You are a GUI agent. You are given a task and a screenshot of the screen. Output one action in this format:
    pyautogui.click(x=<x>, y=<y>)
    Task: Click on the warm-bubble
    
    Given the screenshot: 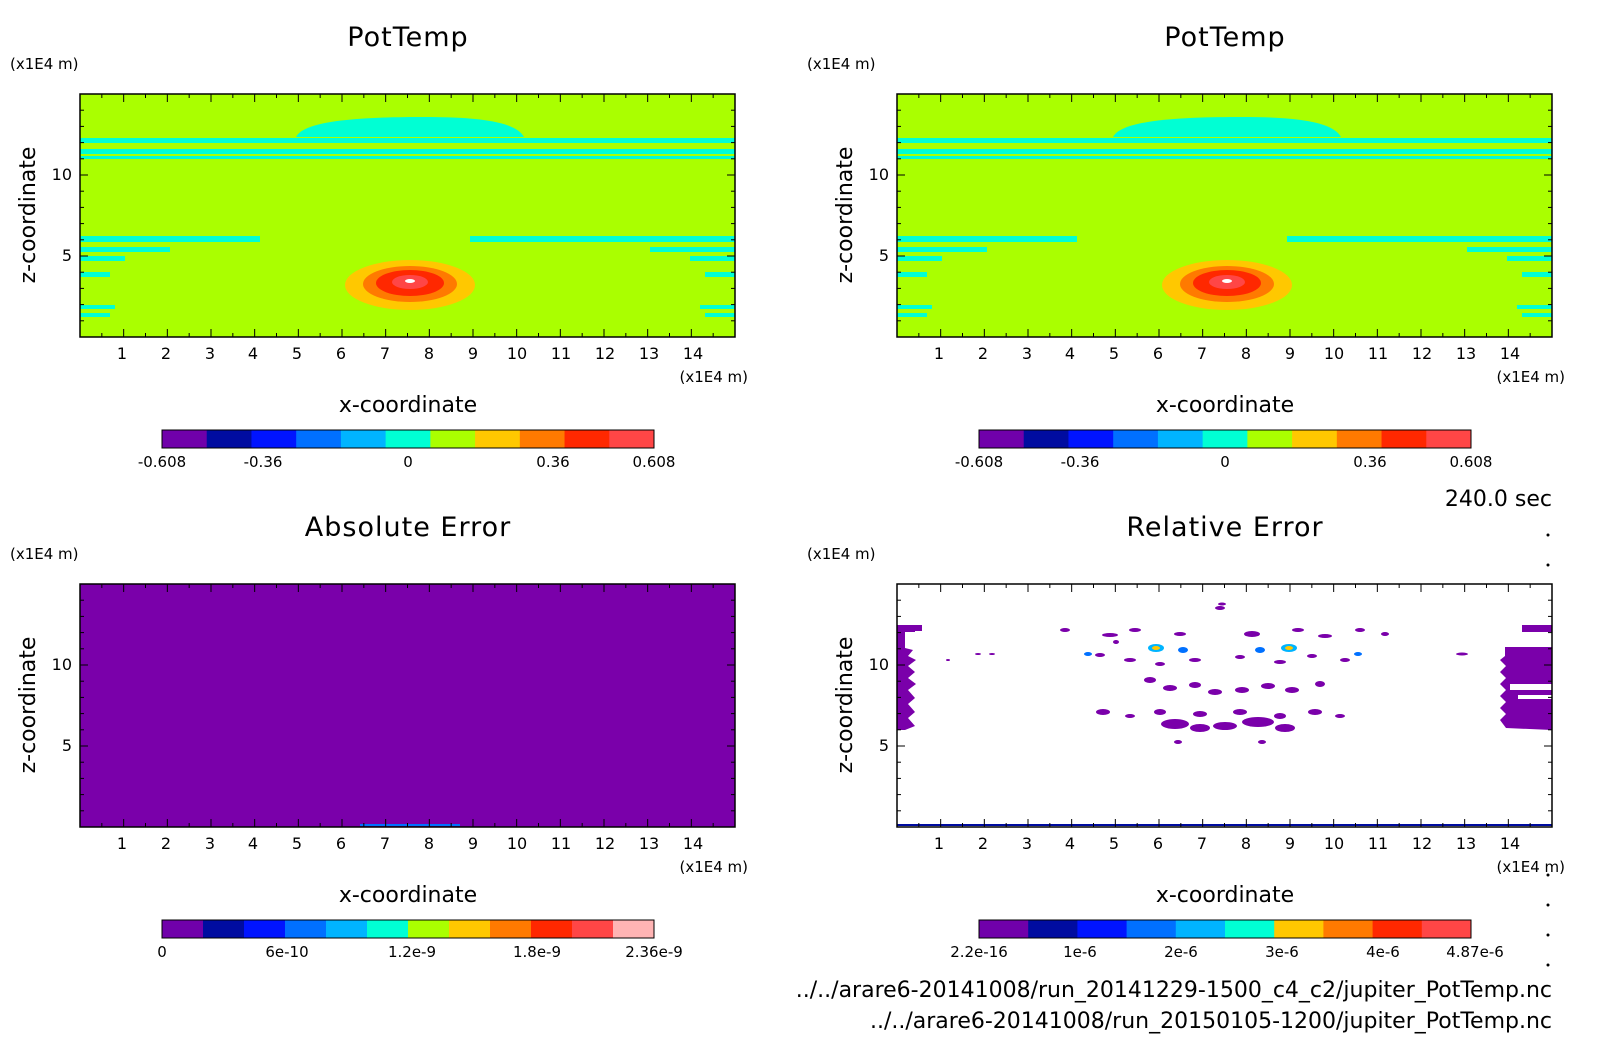 What is the action you would take?
    pyautogui.click(x=1227, y=285)
    